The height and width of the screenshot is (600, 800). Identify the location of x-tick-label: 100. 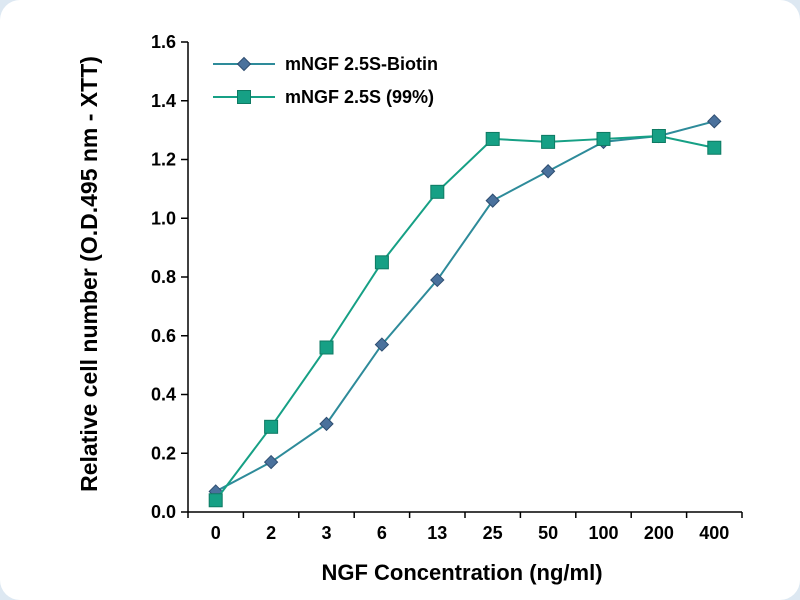
(603, 533).